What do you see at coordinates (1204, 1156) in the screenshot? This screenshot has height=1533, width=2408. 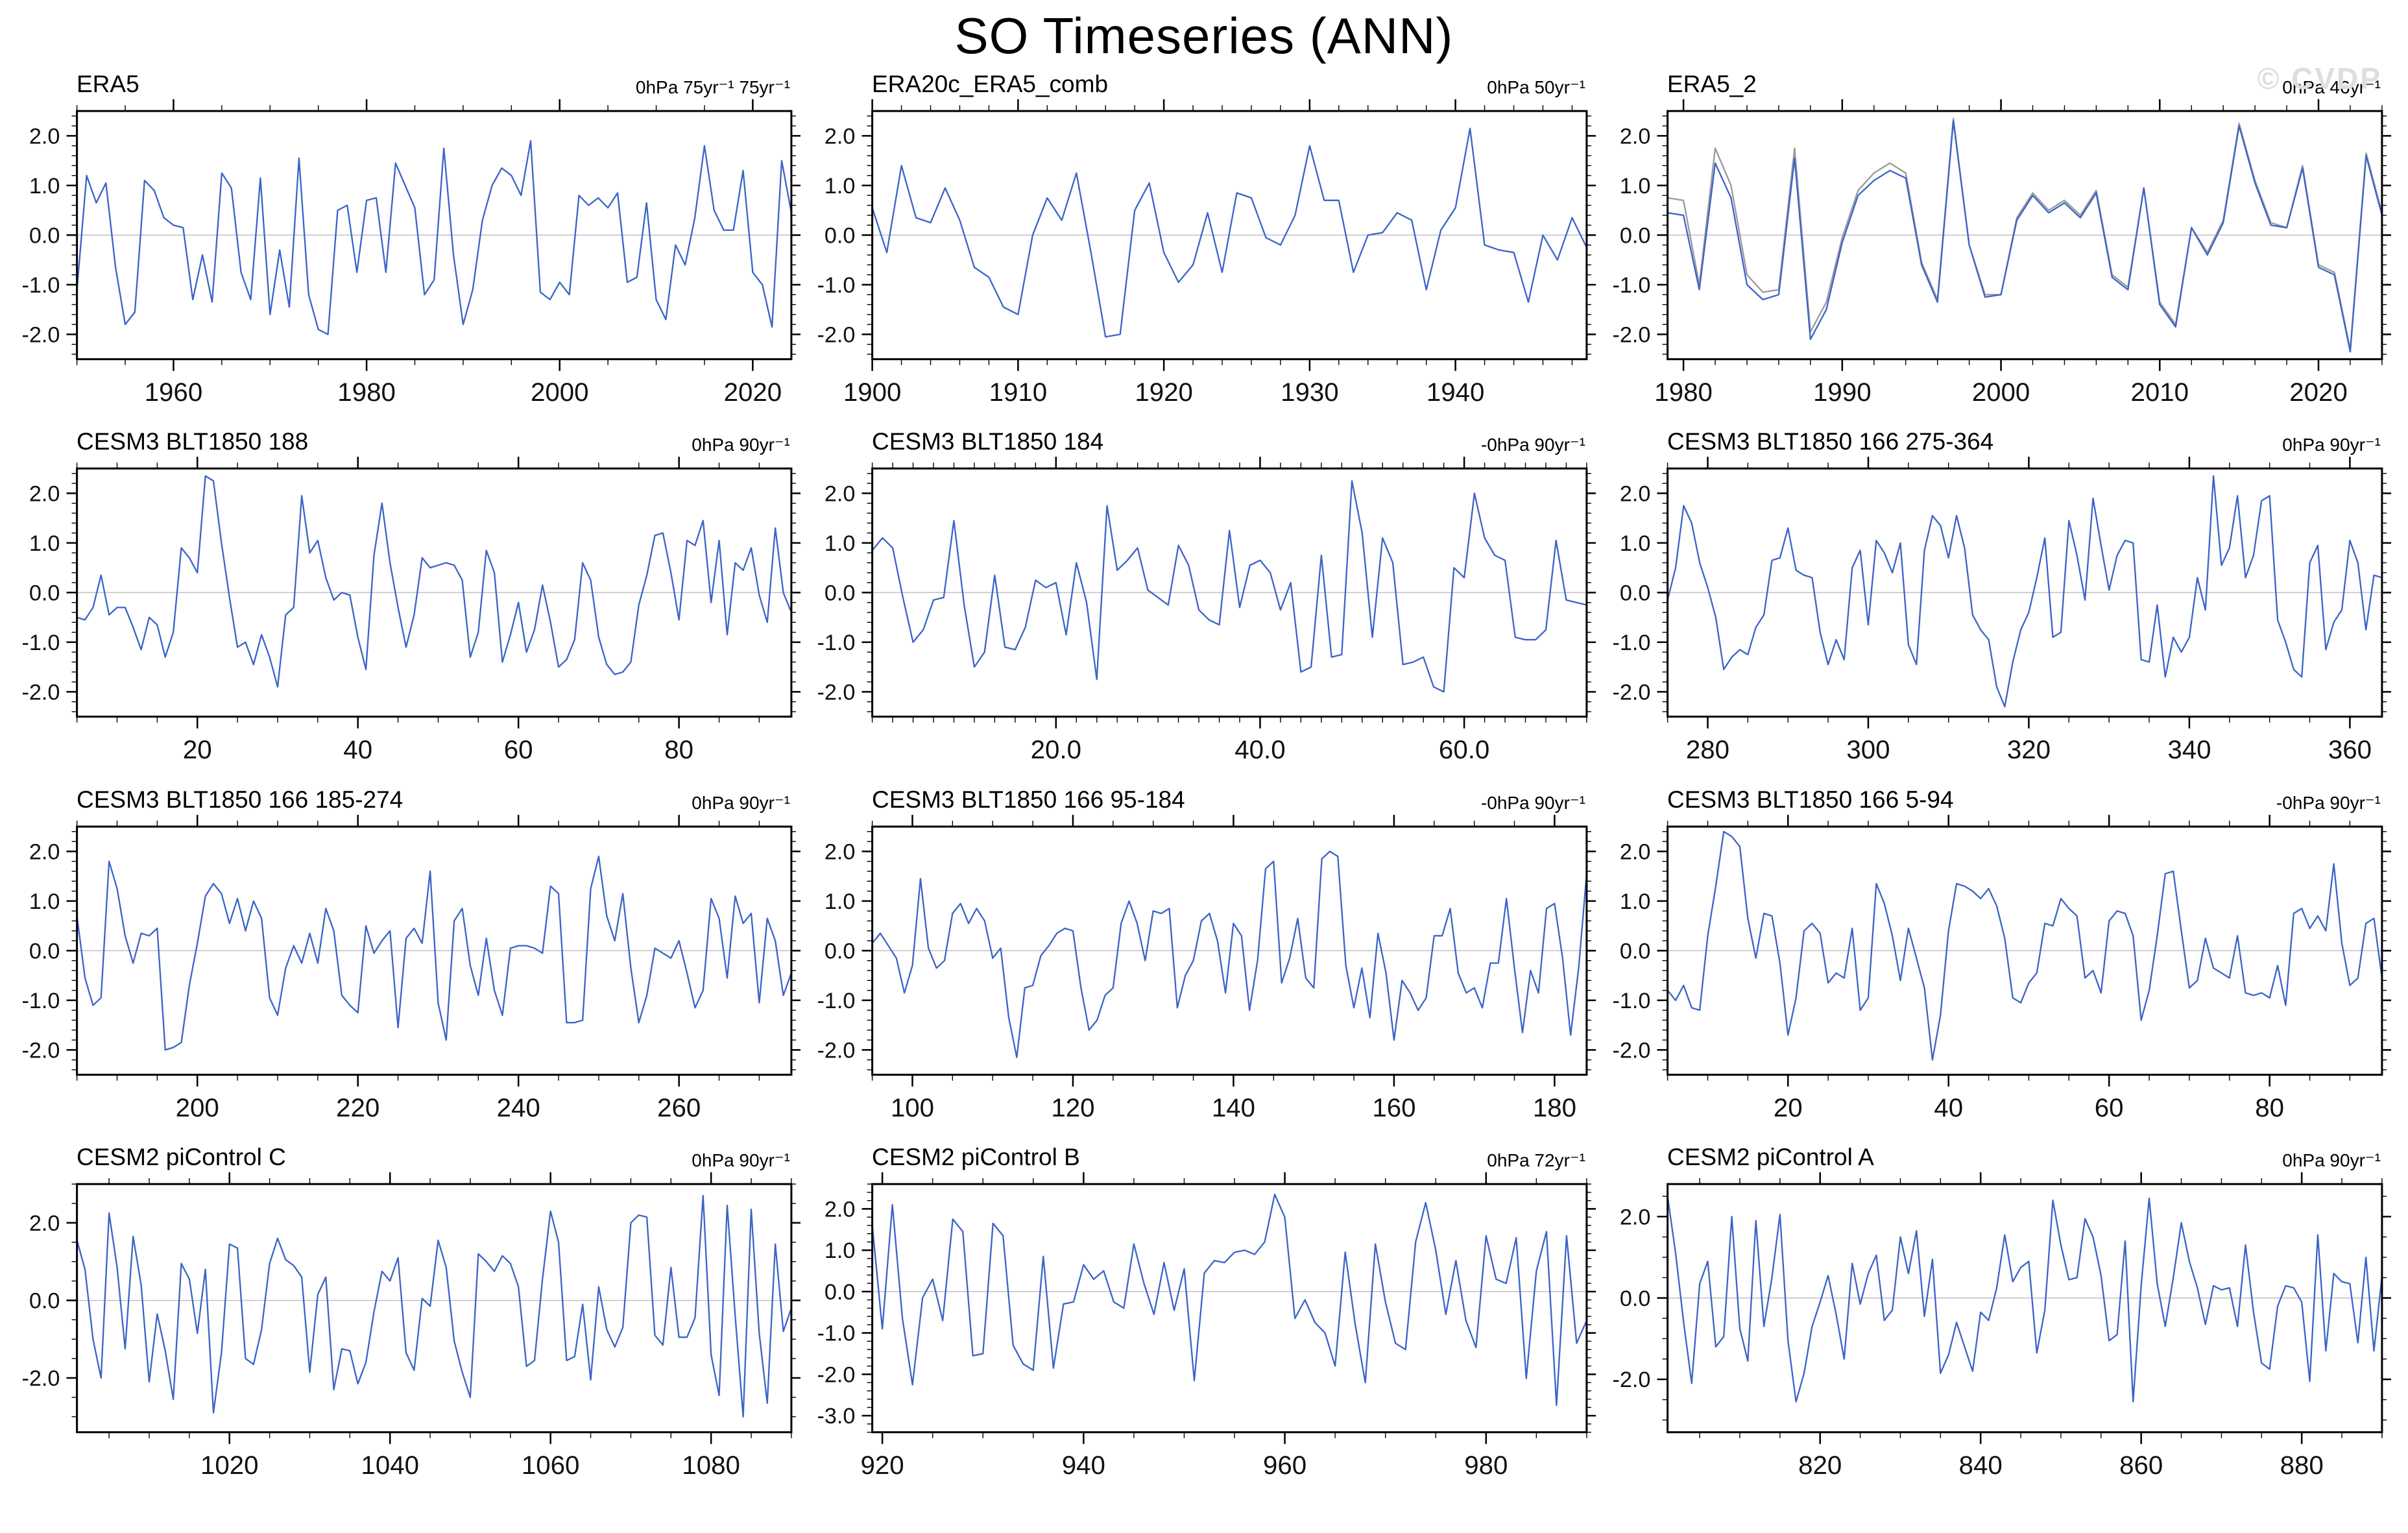 I see `panel-header: CESM2 piControl B 0hPa 72yr⁻¹` at bounding box center [1204, 1156].